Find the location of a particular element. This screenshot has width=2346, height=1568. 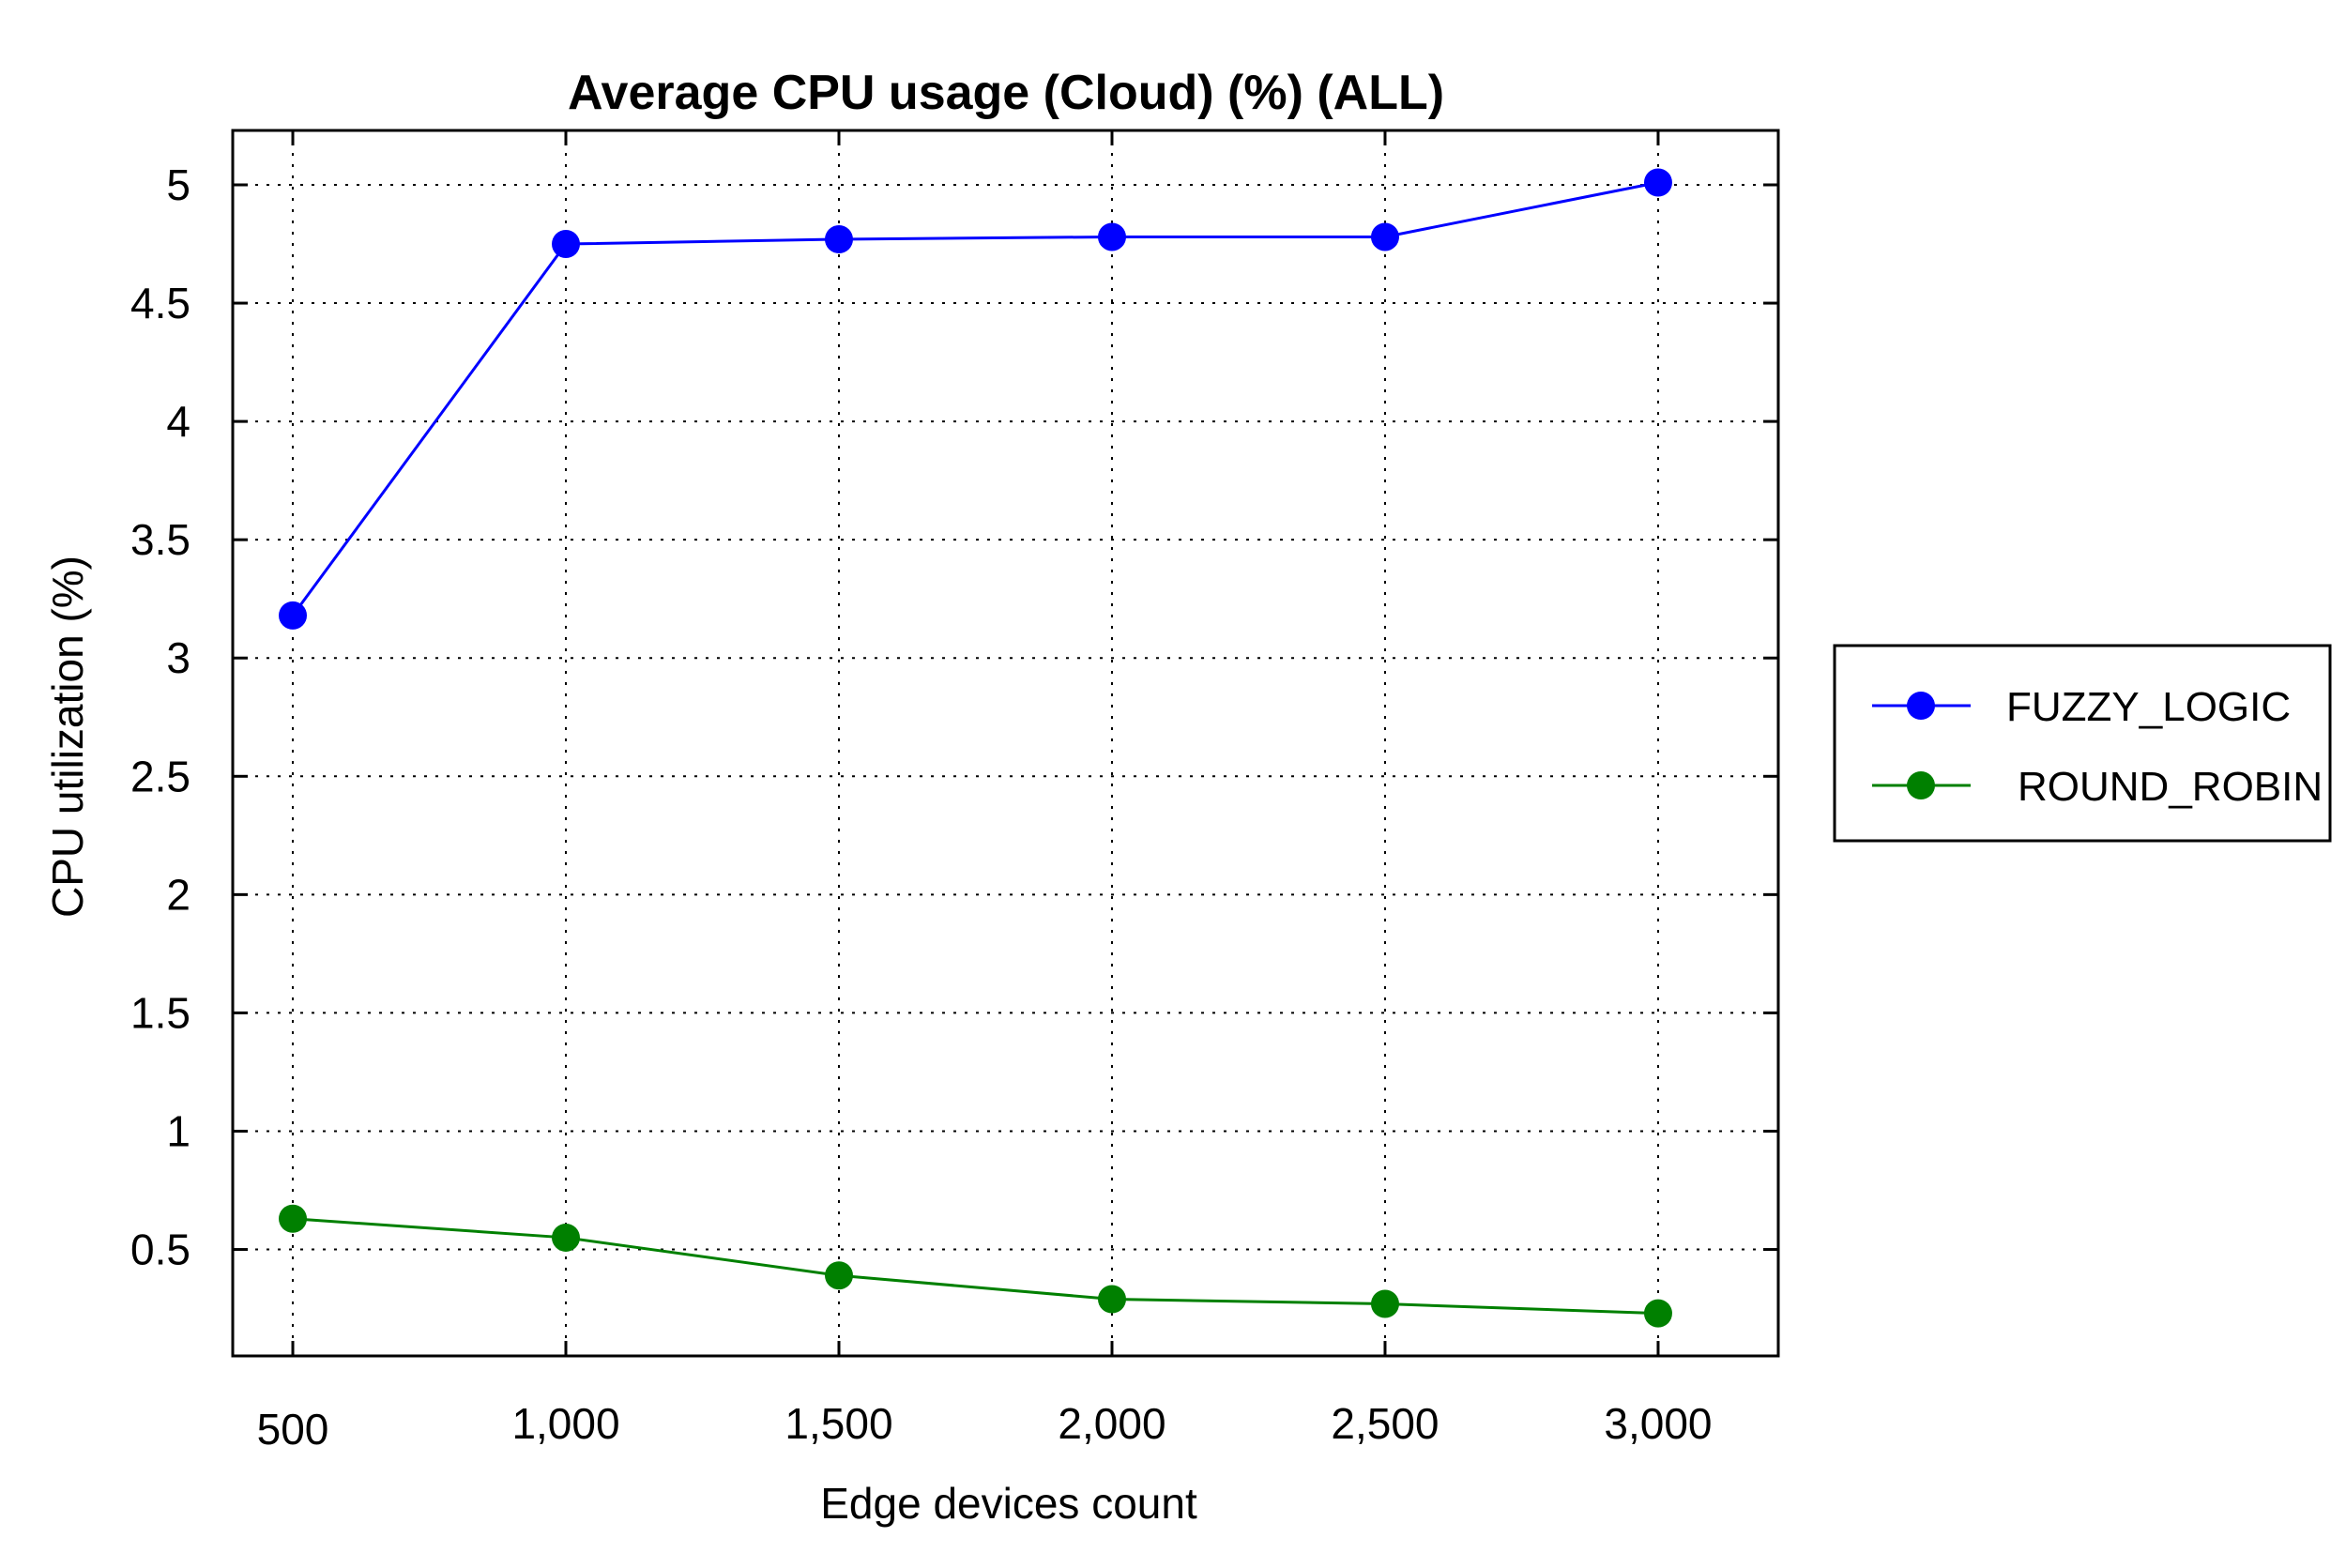

legend-marker-round-robin is located at coordinates (1921, 785).